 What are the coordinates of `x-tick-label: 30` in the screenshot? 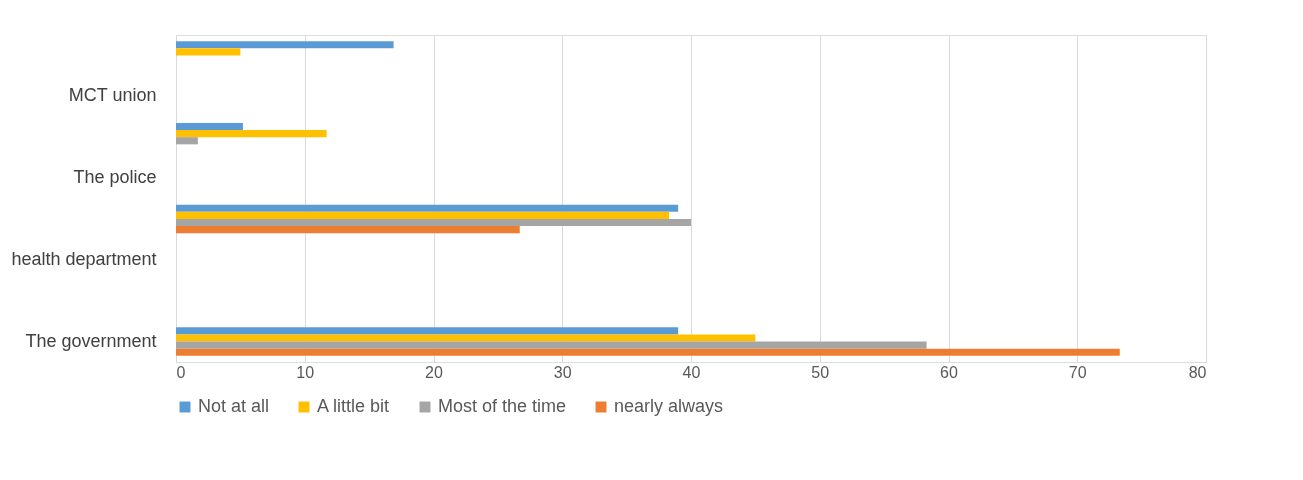 It's located at (562, 372).